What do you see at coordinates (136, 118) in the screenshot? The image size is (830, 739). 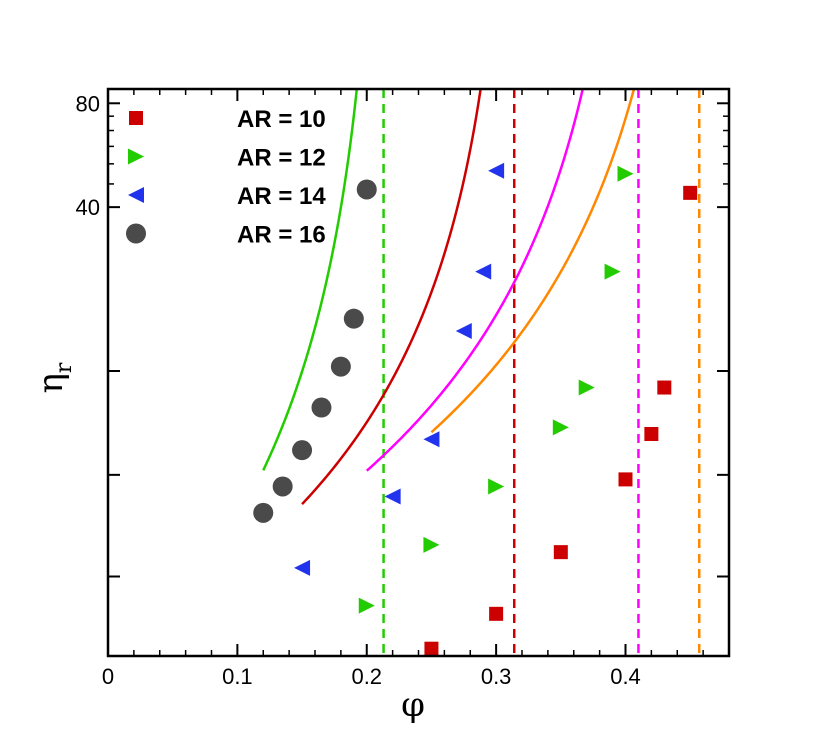 I see `legend-marker-square` at bounding box center [136, 118].